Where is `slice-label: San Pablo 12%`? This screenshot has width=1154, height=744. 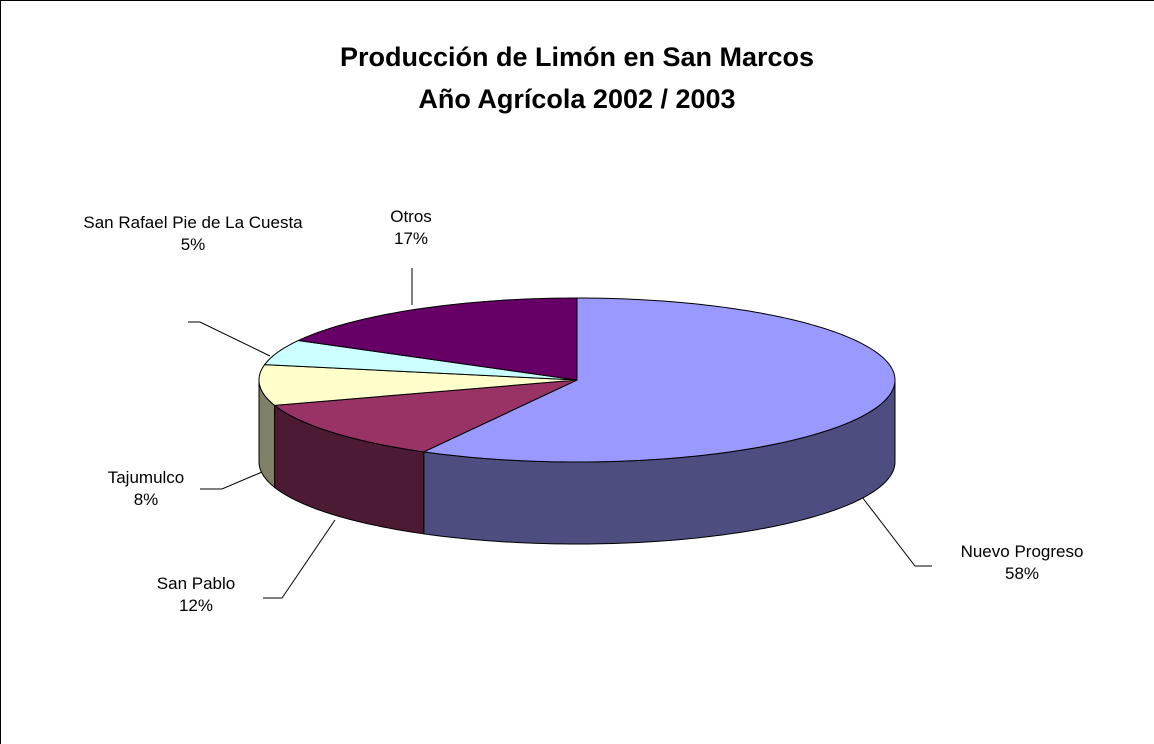
slice-label: San Pablo 12% is located at coordinates (196, 595).